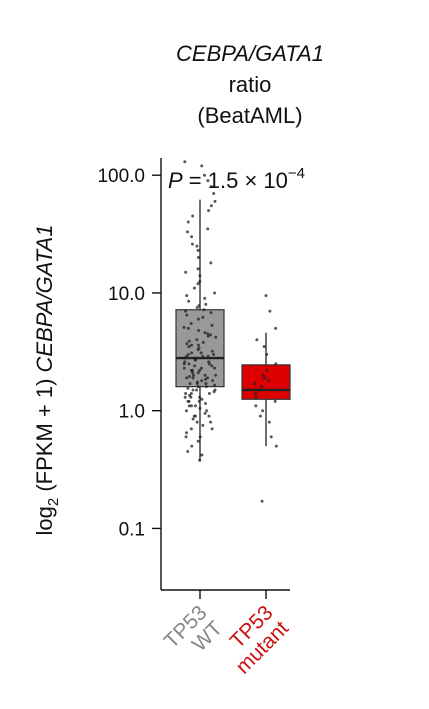 This screenshot has width=429, height=709. Describe the element at coordinates (175, 180) in the screenshot. I see `p-value-letter: P` at that location.